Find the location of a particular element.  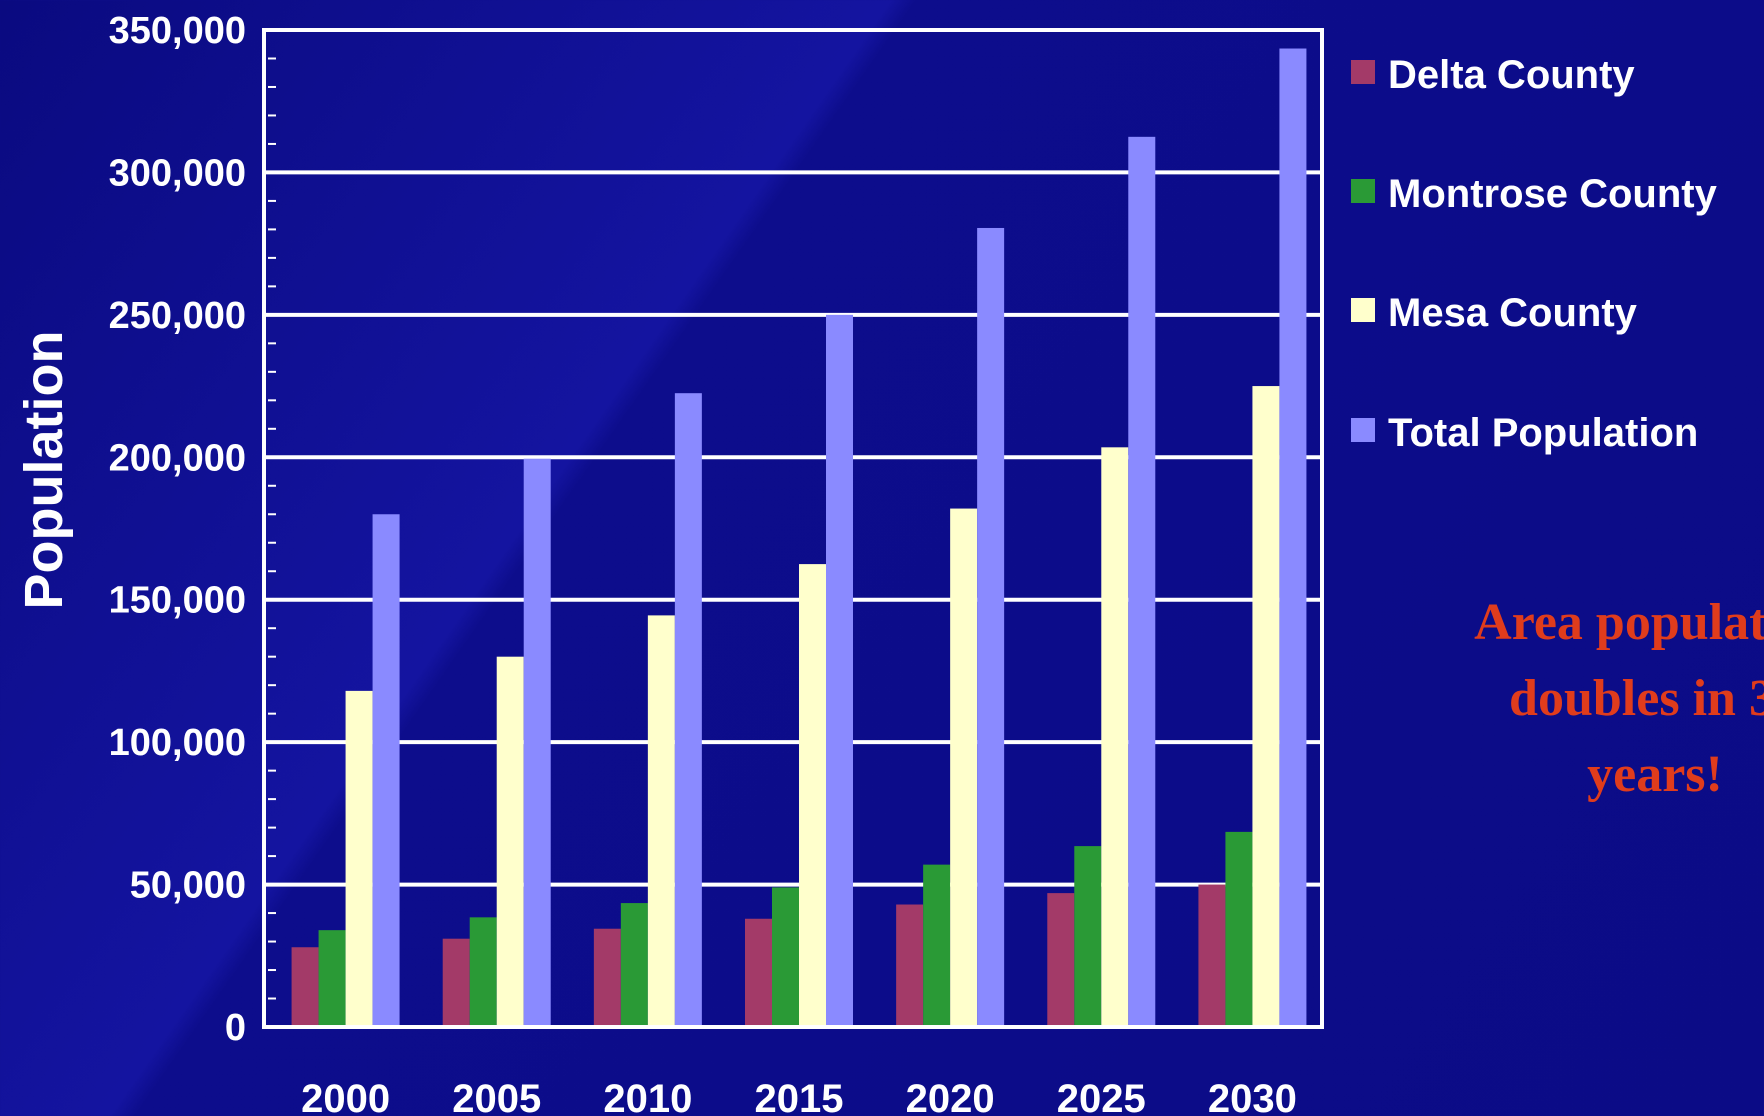

y-axis-label: Population is located at coordinates (44, 470).